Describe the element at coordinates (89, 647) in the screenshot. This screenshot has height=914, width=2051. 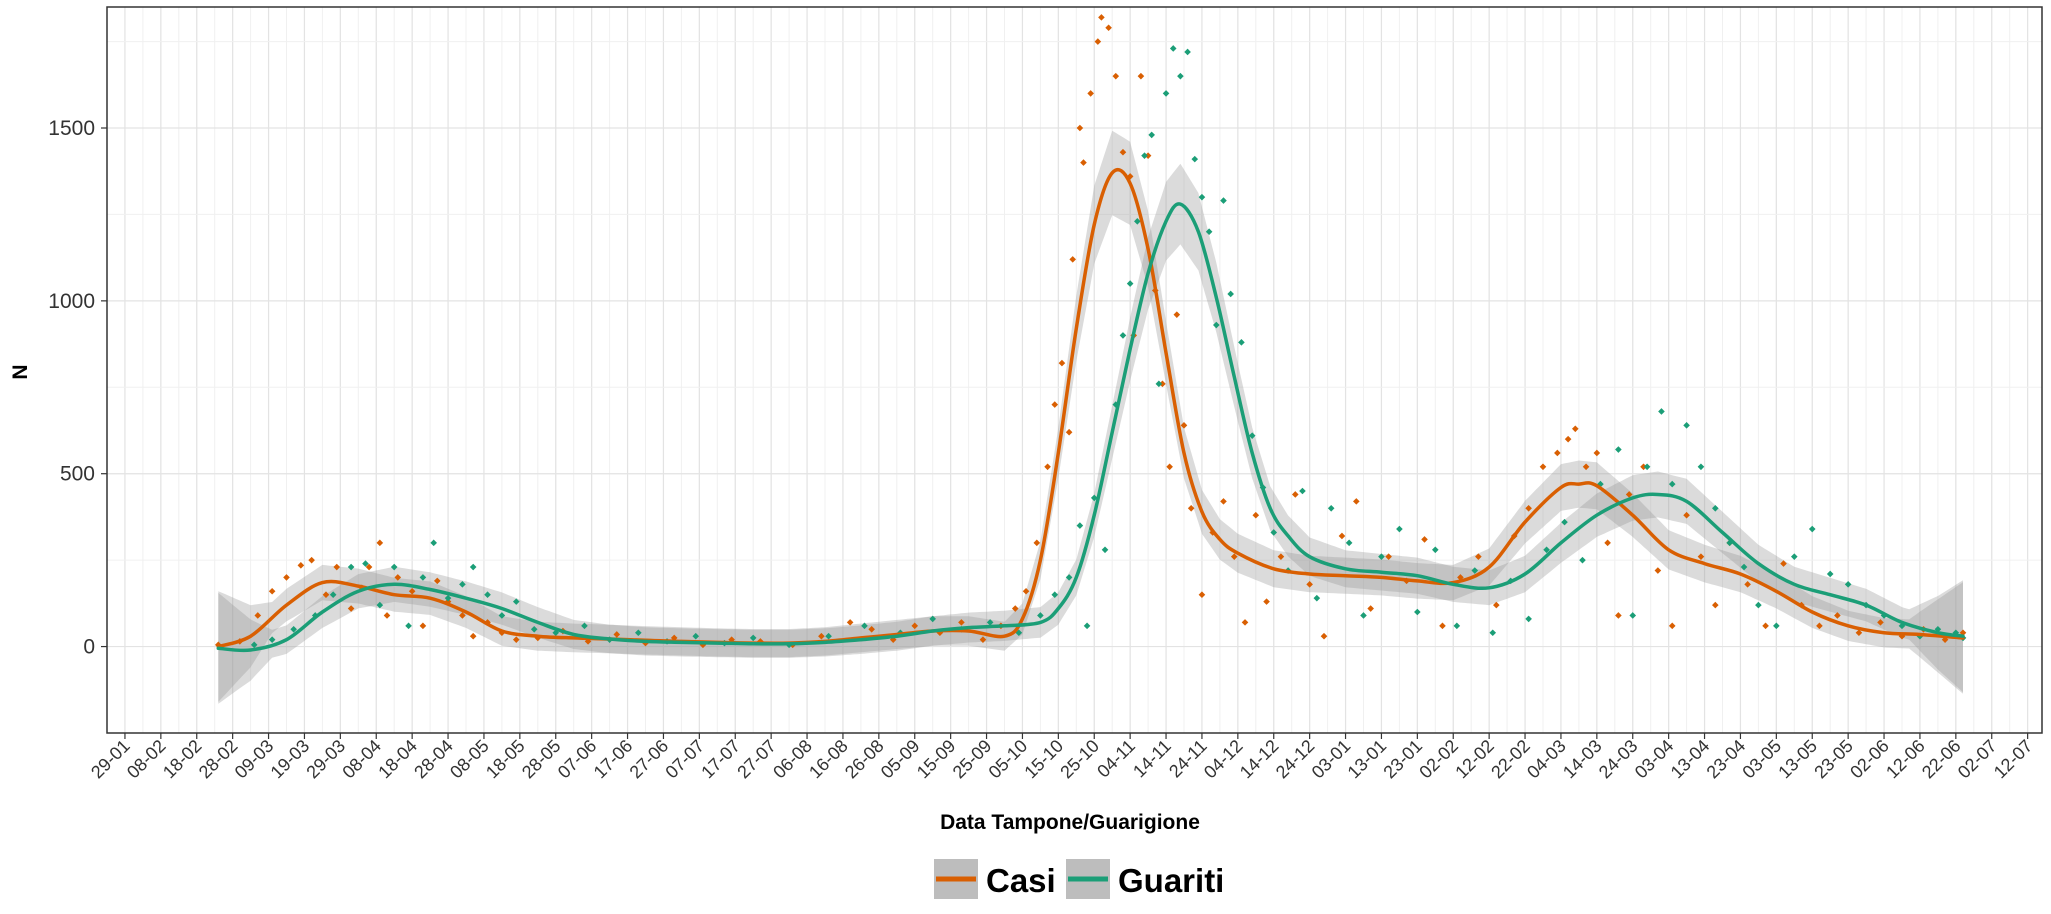
I see `y-tick-label: 0` at that location.